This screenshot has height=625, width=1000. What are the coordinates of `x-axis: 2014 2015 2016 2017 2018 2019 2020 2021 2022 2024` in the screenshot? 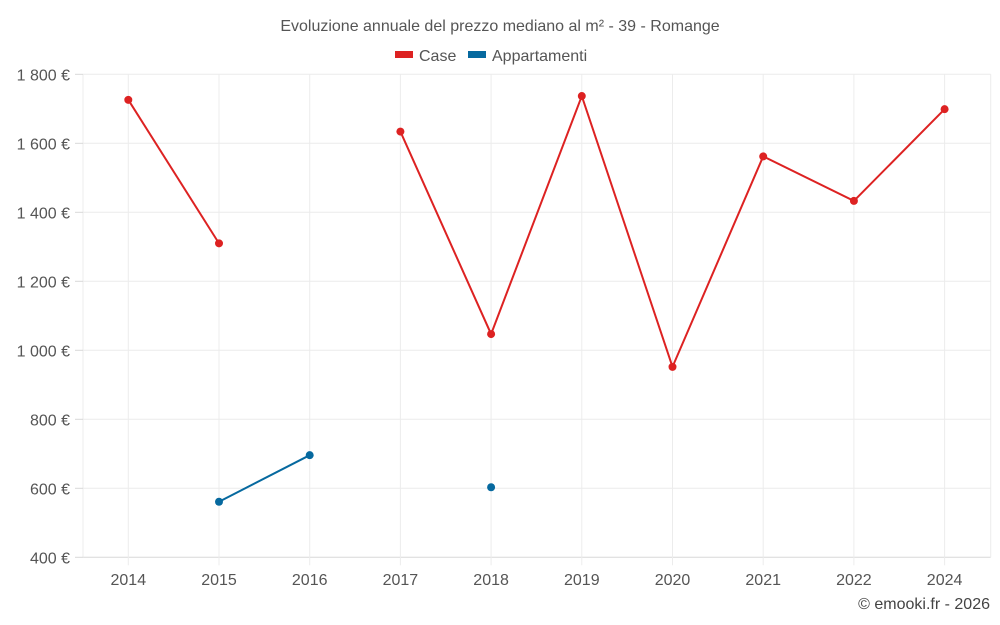 It's located at (537, 580).